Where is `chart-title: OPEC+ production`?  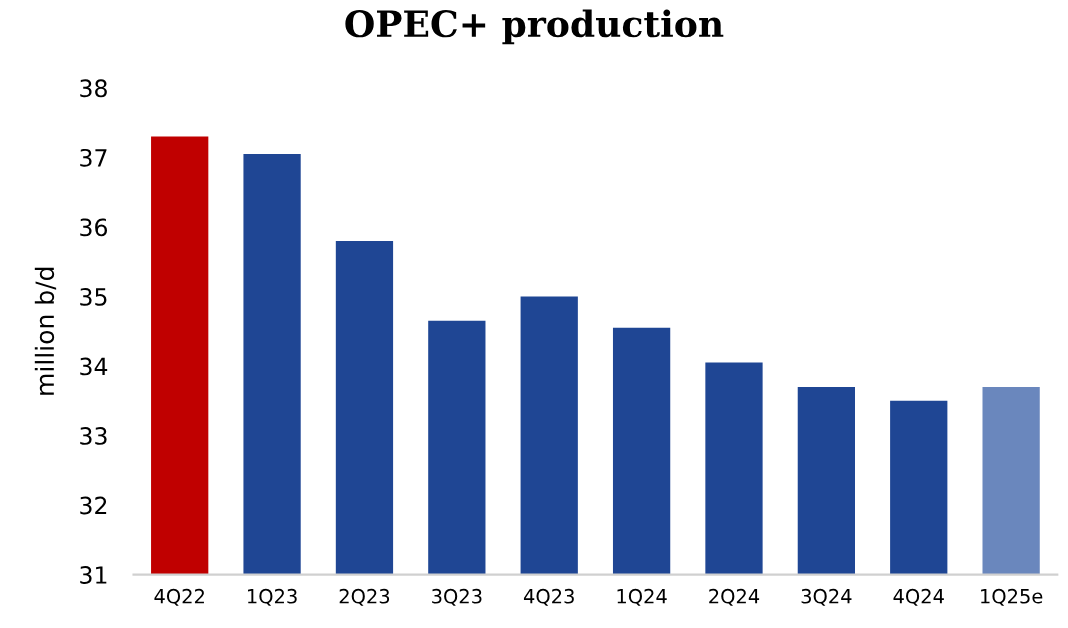 chart-title: OPEC+ production is located at coordinates (534, 27).